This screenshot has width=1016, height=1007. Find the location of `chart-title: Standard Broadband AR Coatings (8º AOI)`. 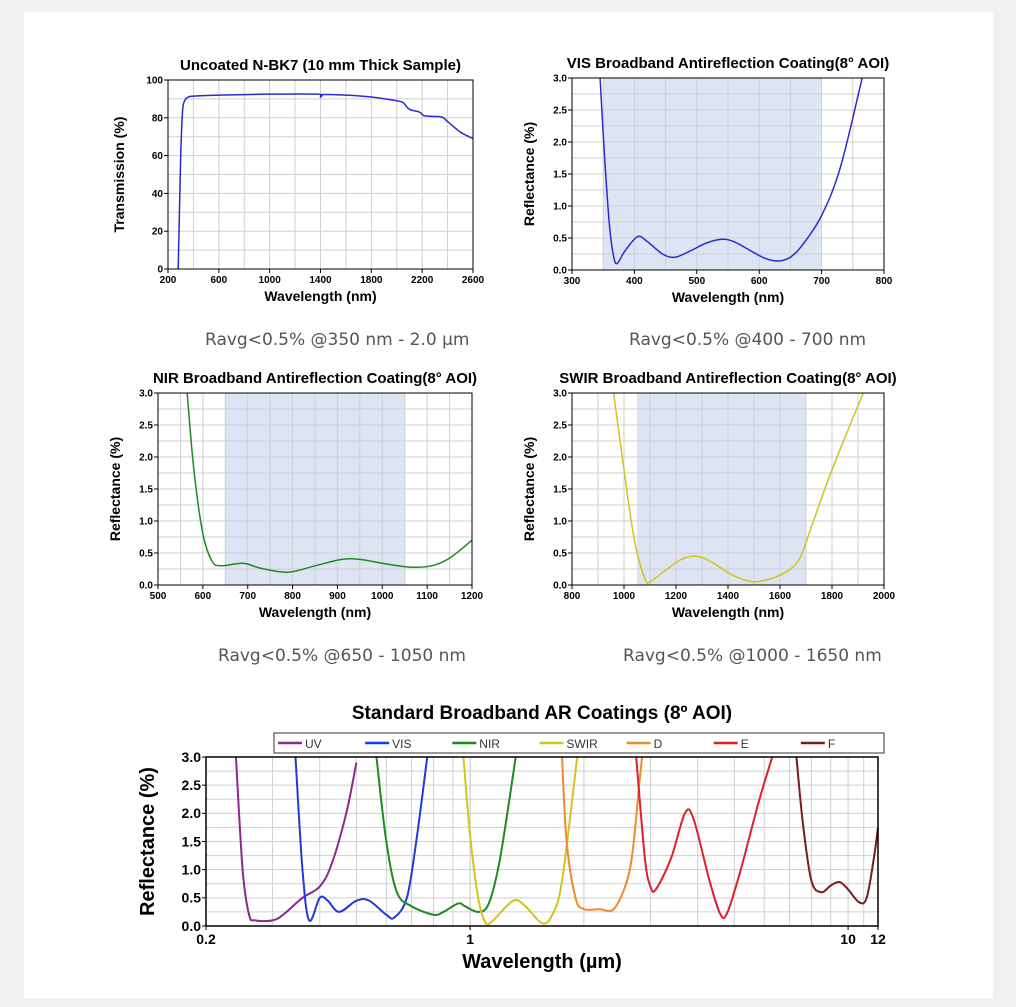

chart-title: Standard Broadband AR Coatings (8º AOI) is located at coordinates (542, 713).